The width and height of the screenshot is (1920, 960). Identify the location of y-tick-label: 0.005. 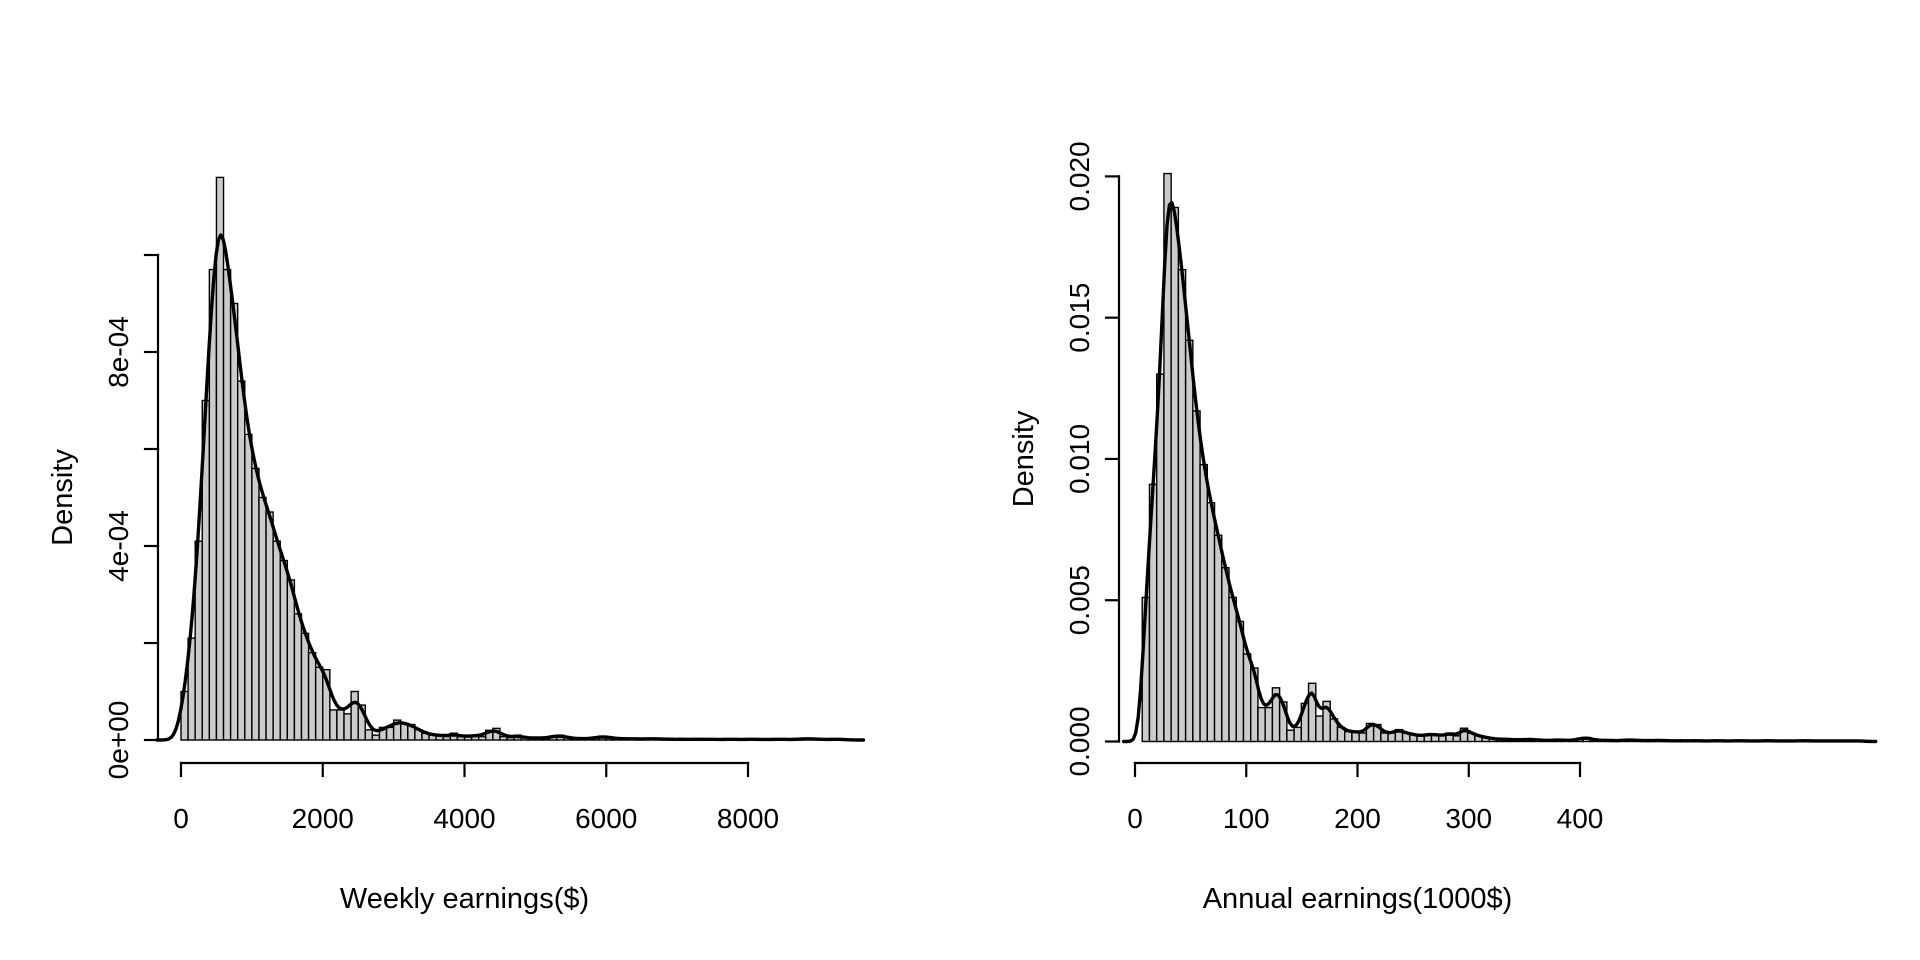
(1079, 600).